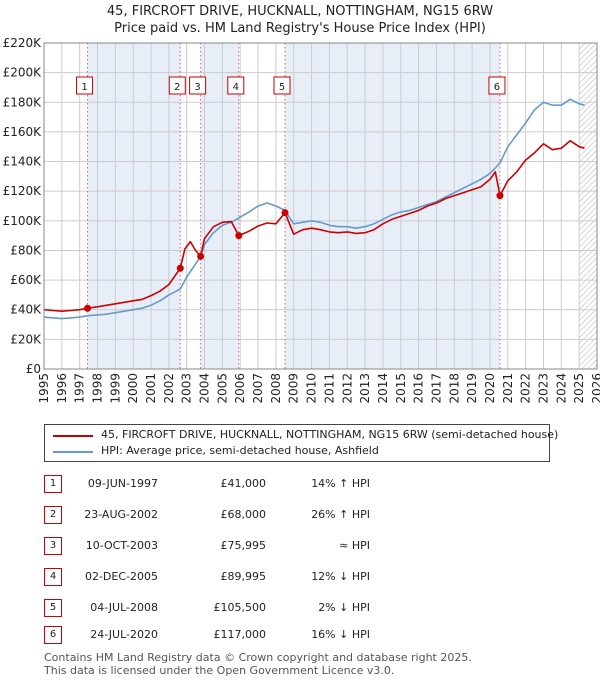 Image resolution: width=600 pixels, height=680 pixels. I want to click on x-tick-label: 2000, so click(133, 388).